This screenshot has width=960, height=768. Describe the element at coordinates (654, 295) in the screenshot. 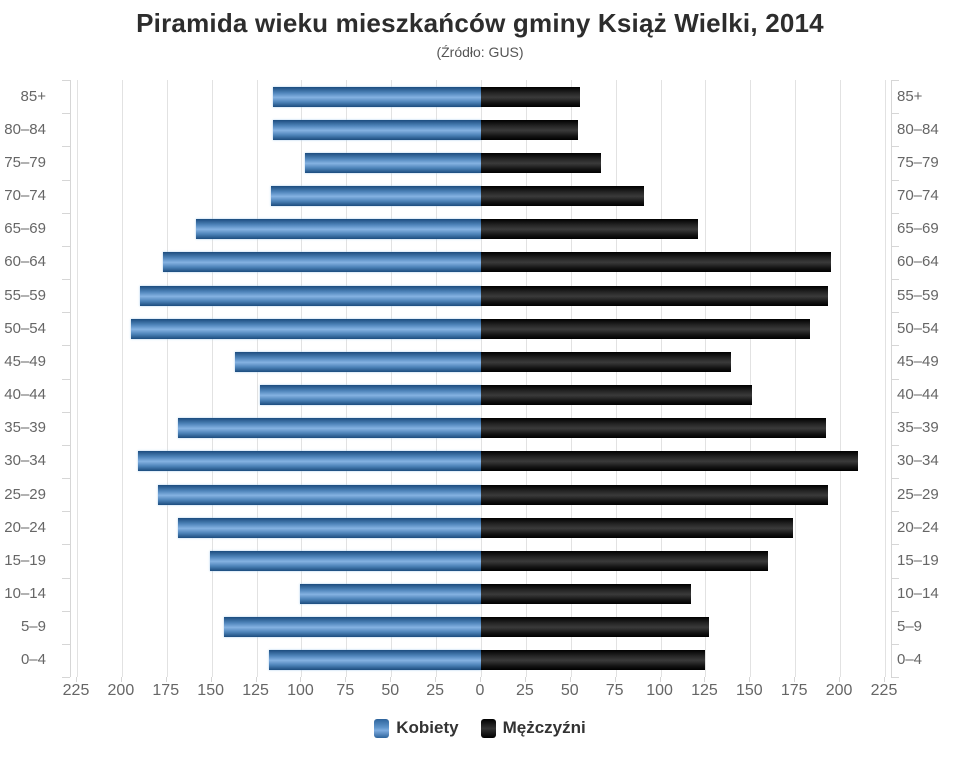

I see `bar-mezczyzni-55–59` at that location.